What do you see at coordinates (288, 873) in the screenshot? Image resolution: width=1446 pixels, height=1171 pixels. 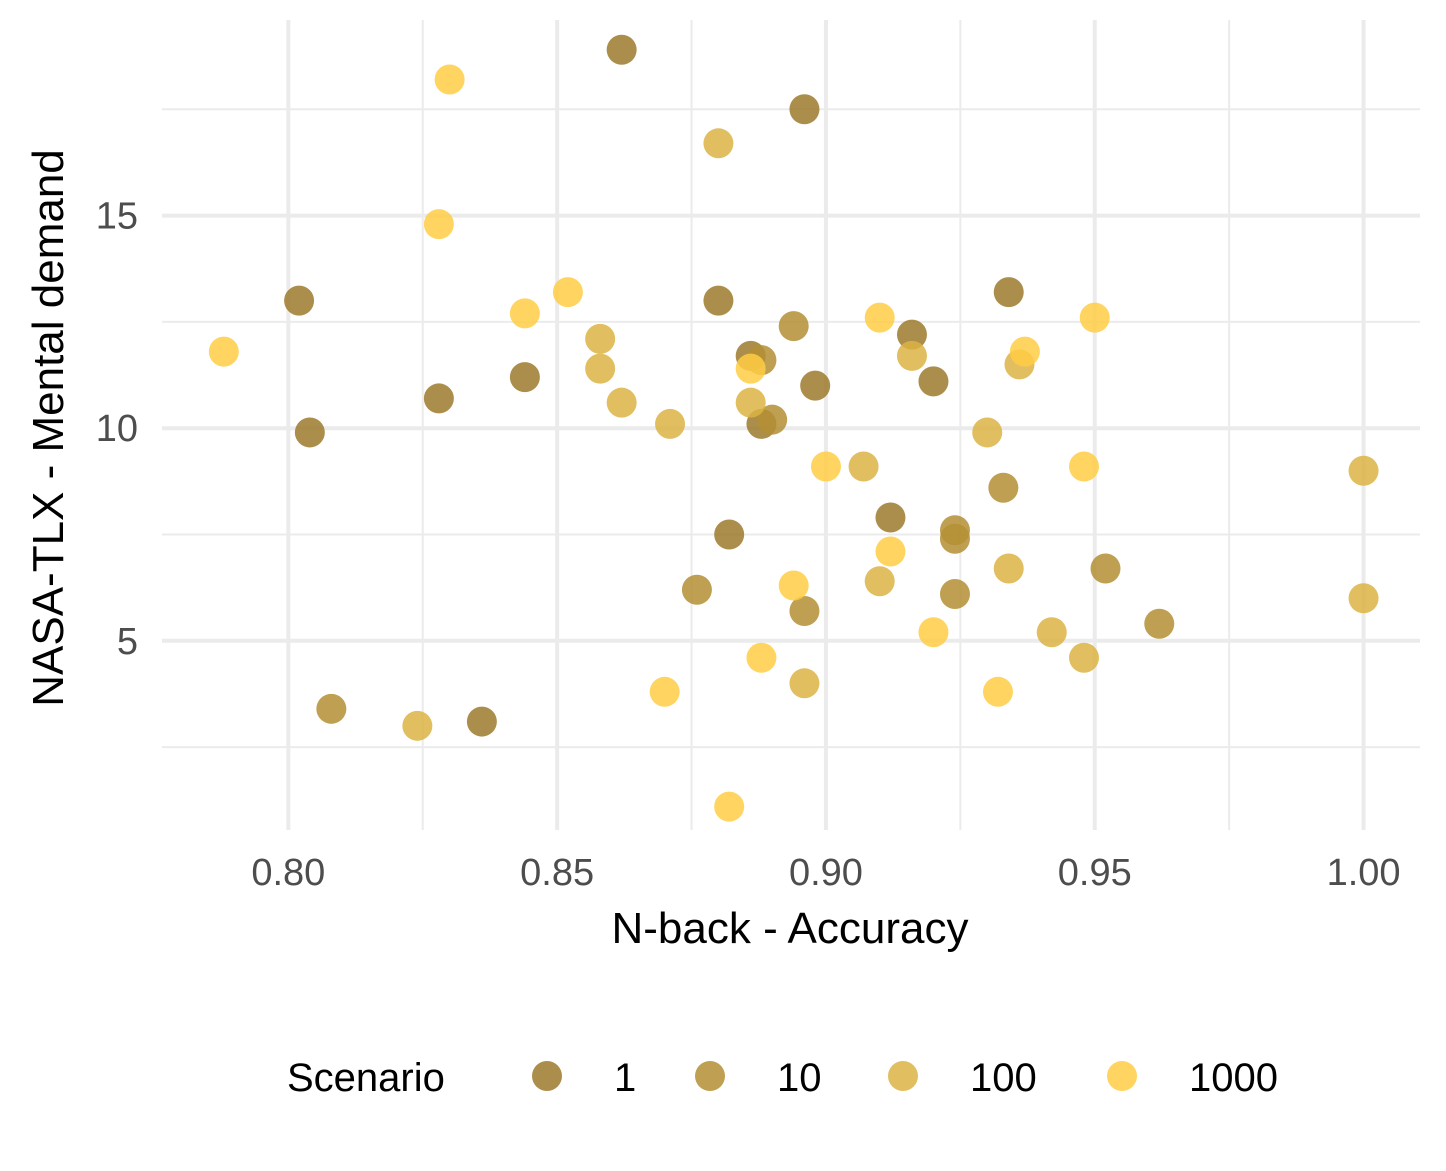 I see `x-tick-label: 0.80` at bounding box center [288, 873].